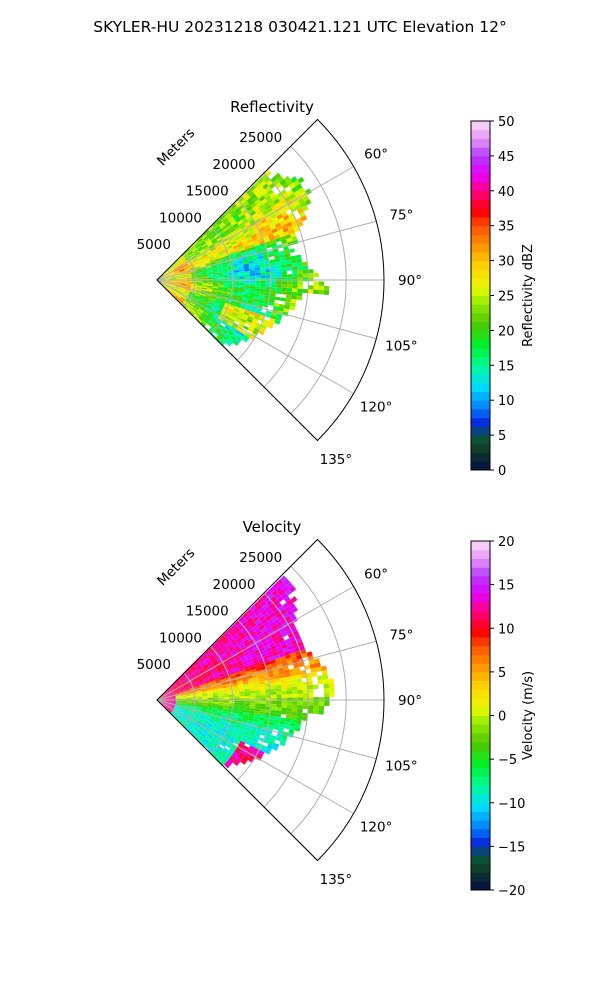  What do you see at coordinates (270, 280) in the screenshot?
I see `sector-outline` at bounding box center [270, 280].